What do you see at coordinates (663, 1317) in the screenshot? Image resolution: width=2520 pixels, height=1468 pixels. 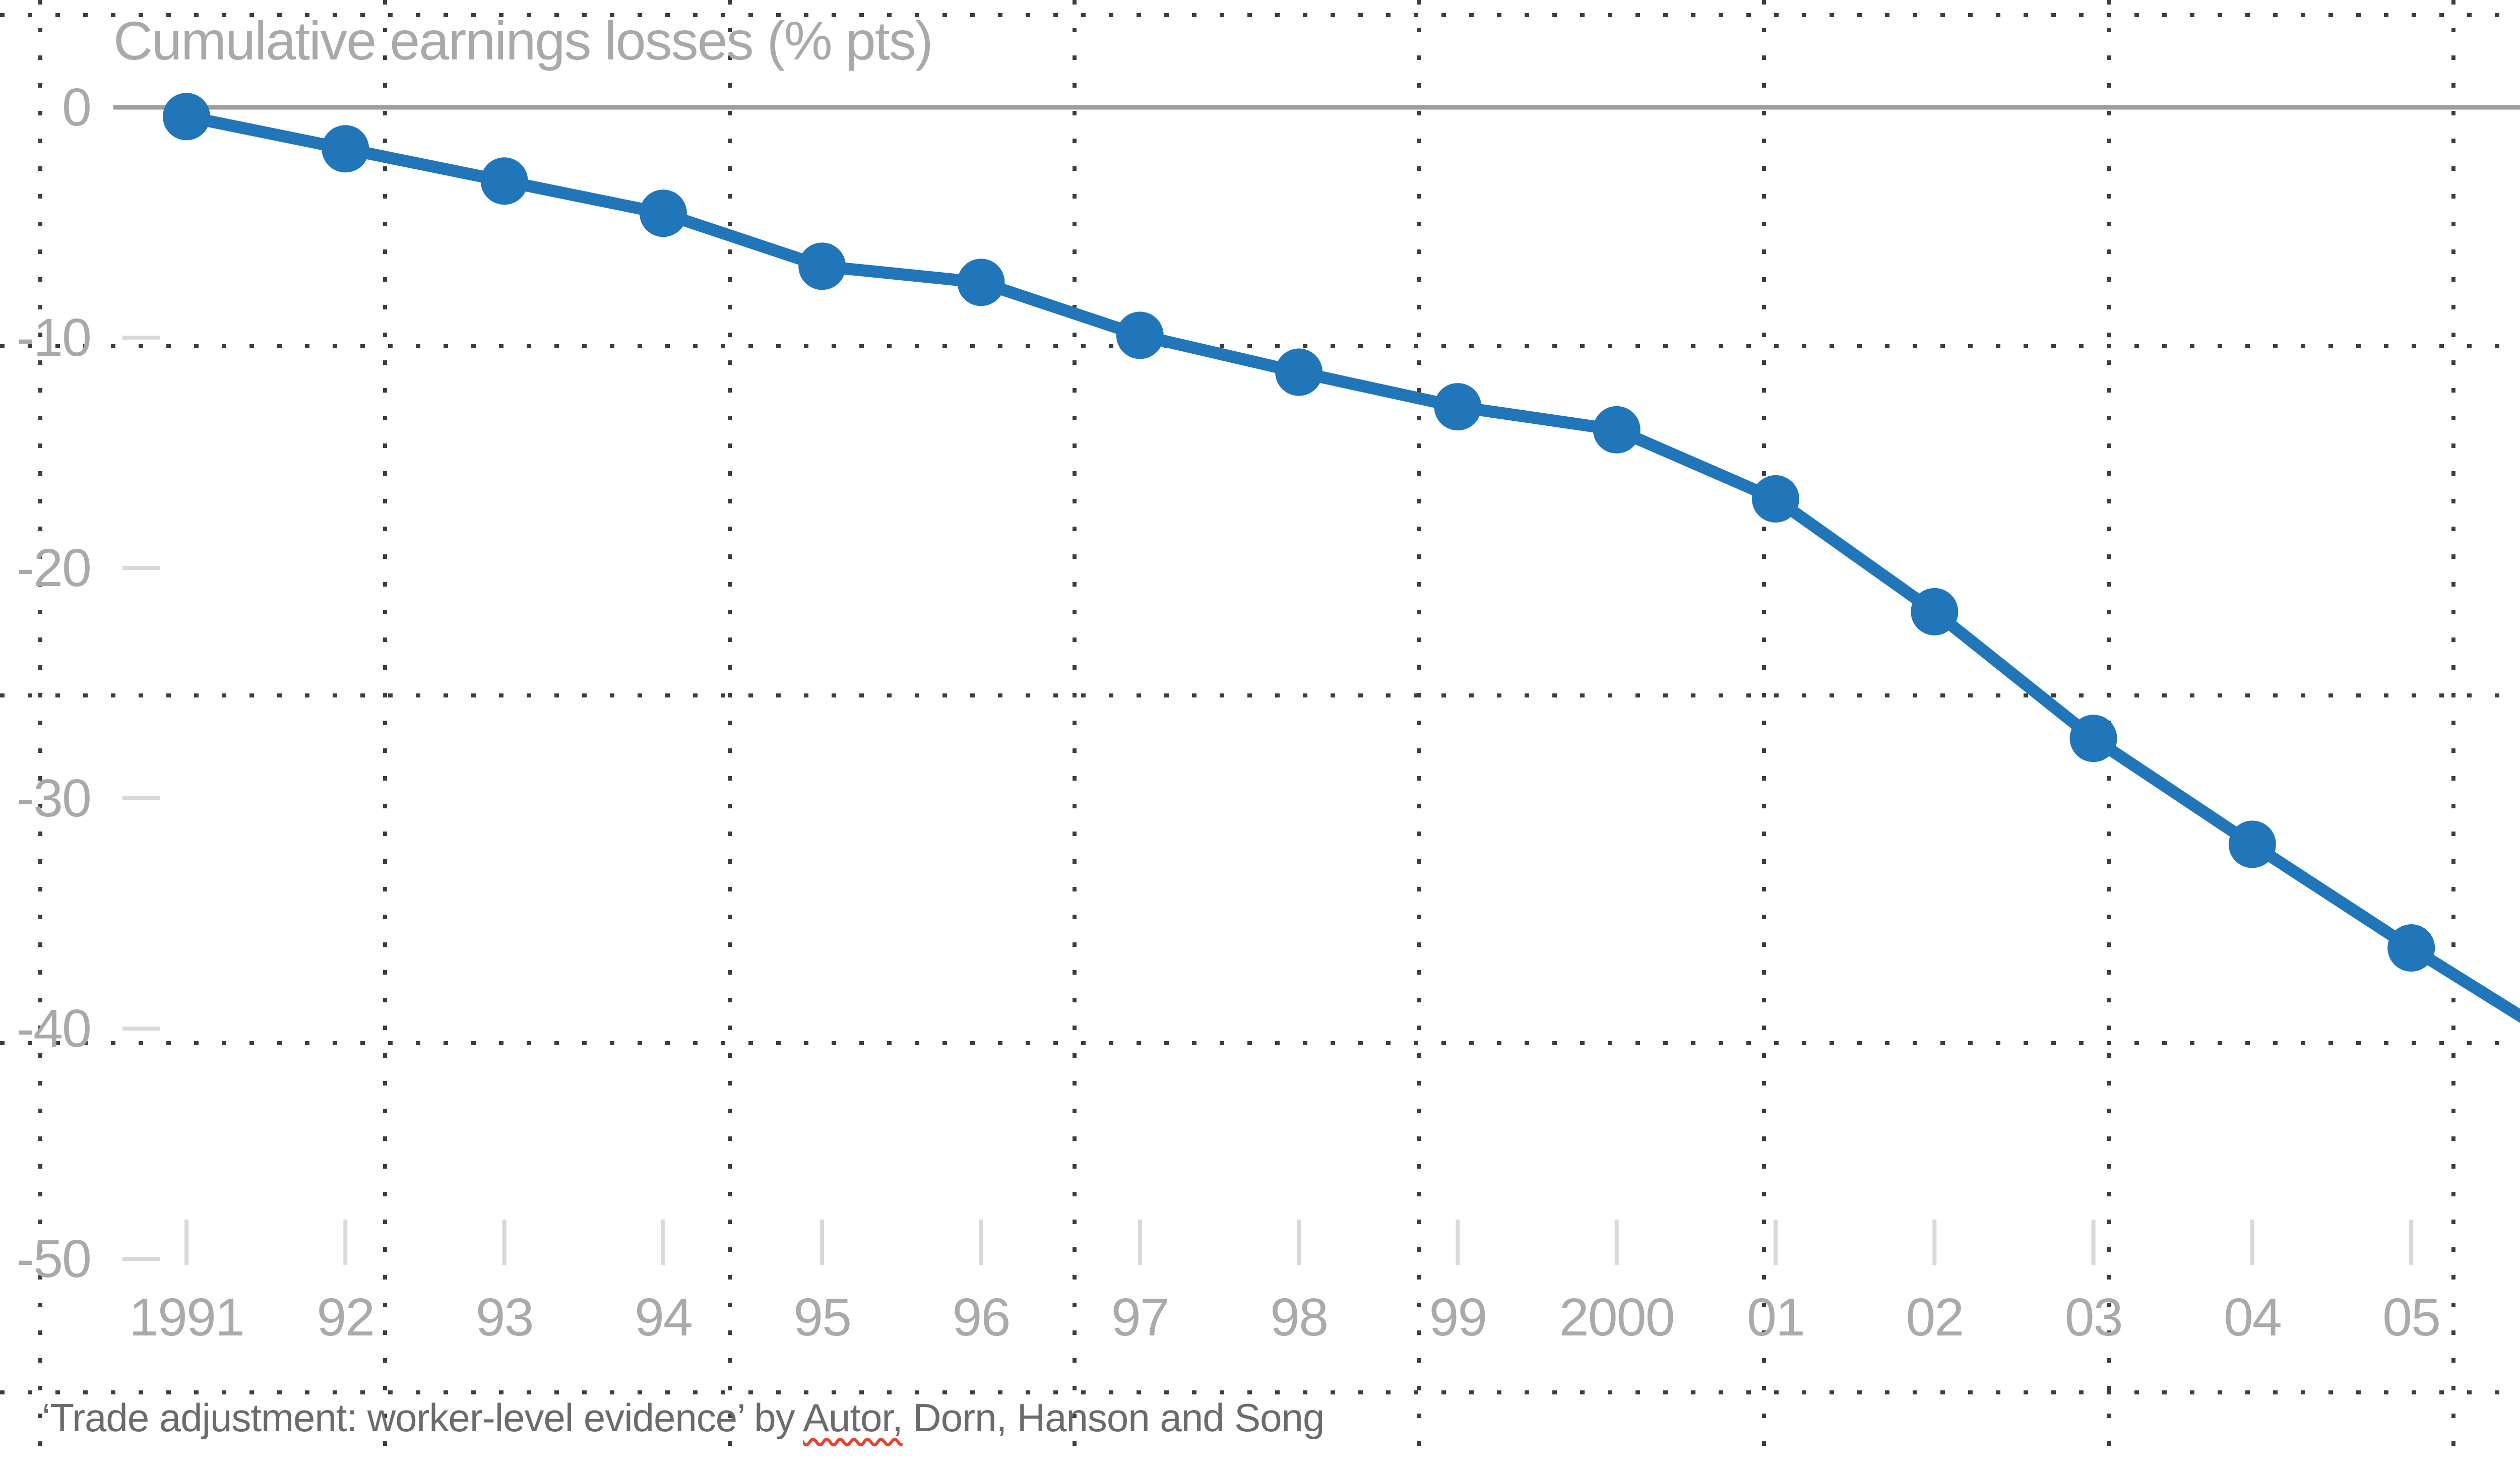 I see `x-axis-label: 94` at bounding box center [663, 1317].